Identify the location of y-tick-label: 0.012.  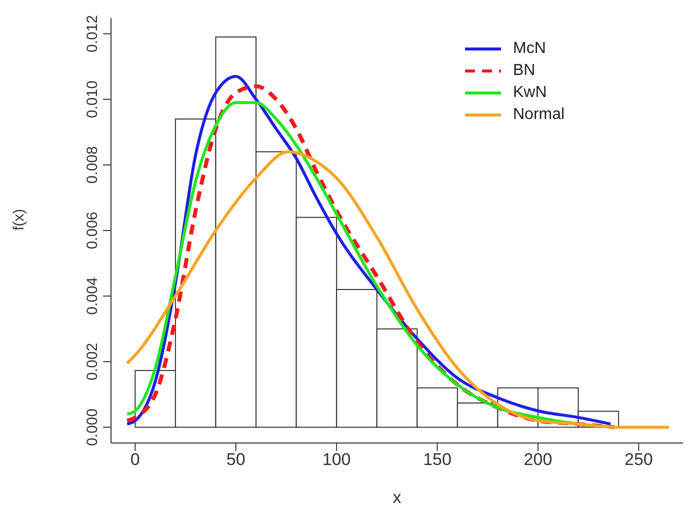
(92, 33).